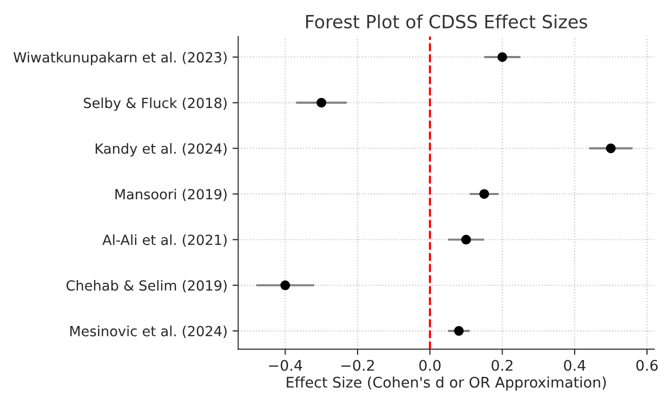 The width and height of the screenshot is (671, 406). I want to click on x-tick-label: −0.4, so click(285, 365).